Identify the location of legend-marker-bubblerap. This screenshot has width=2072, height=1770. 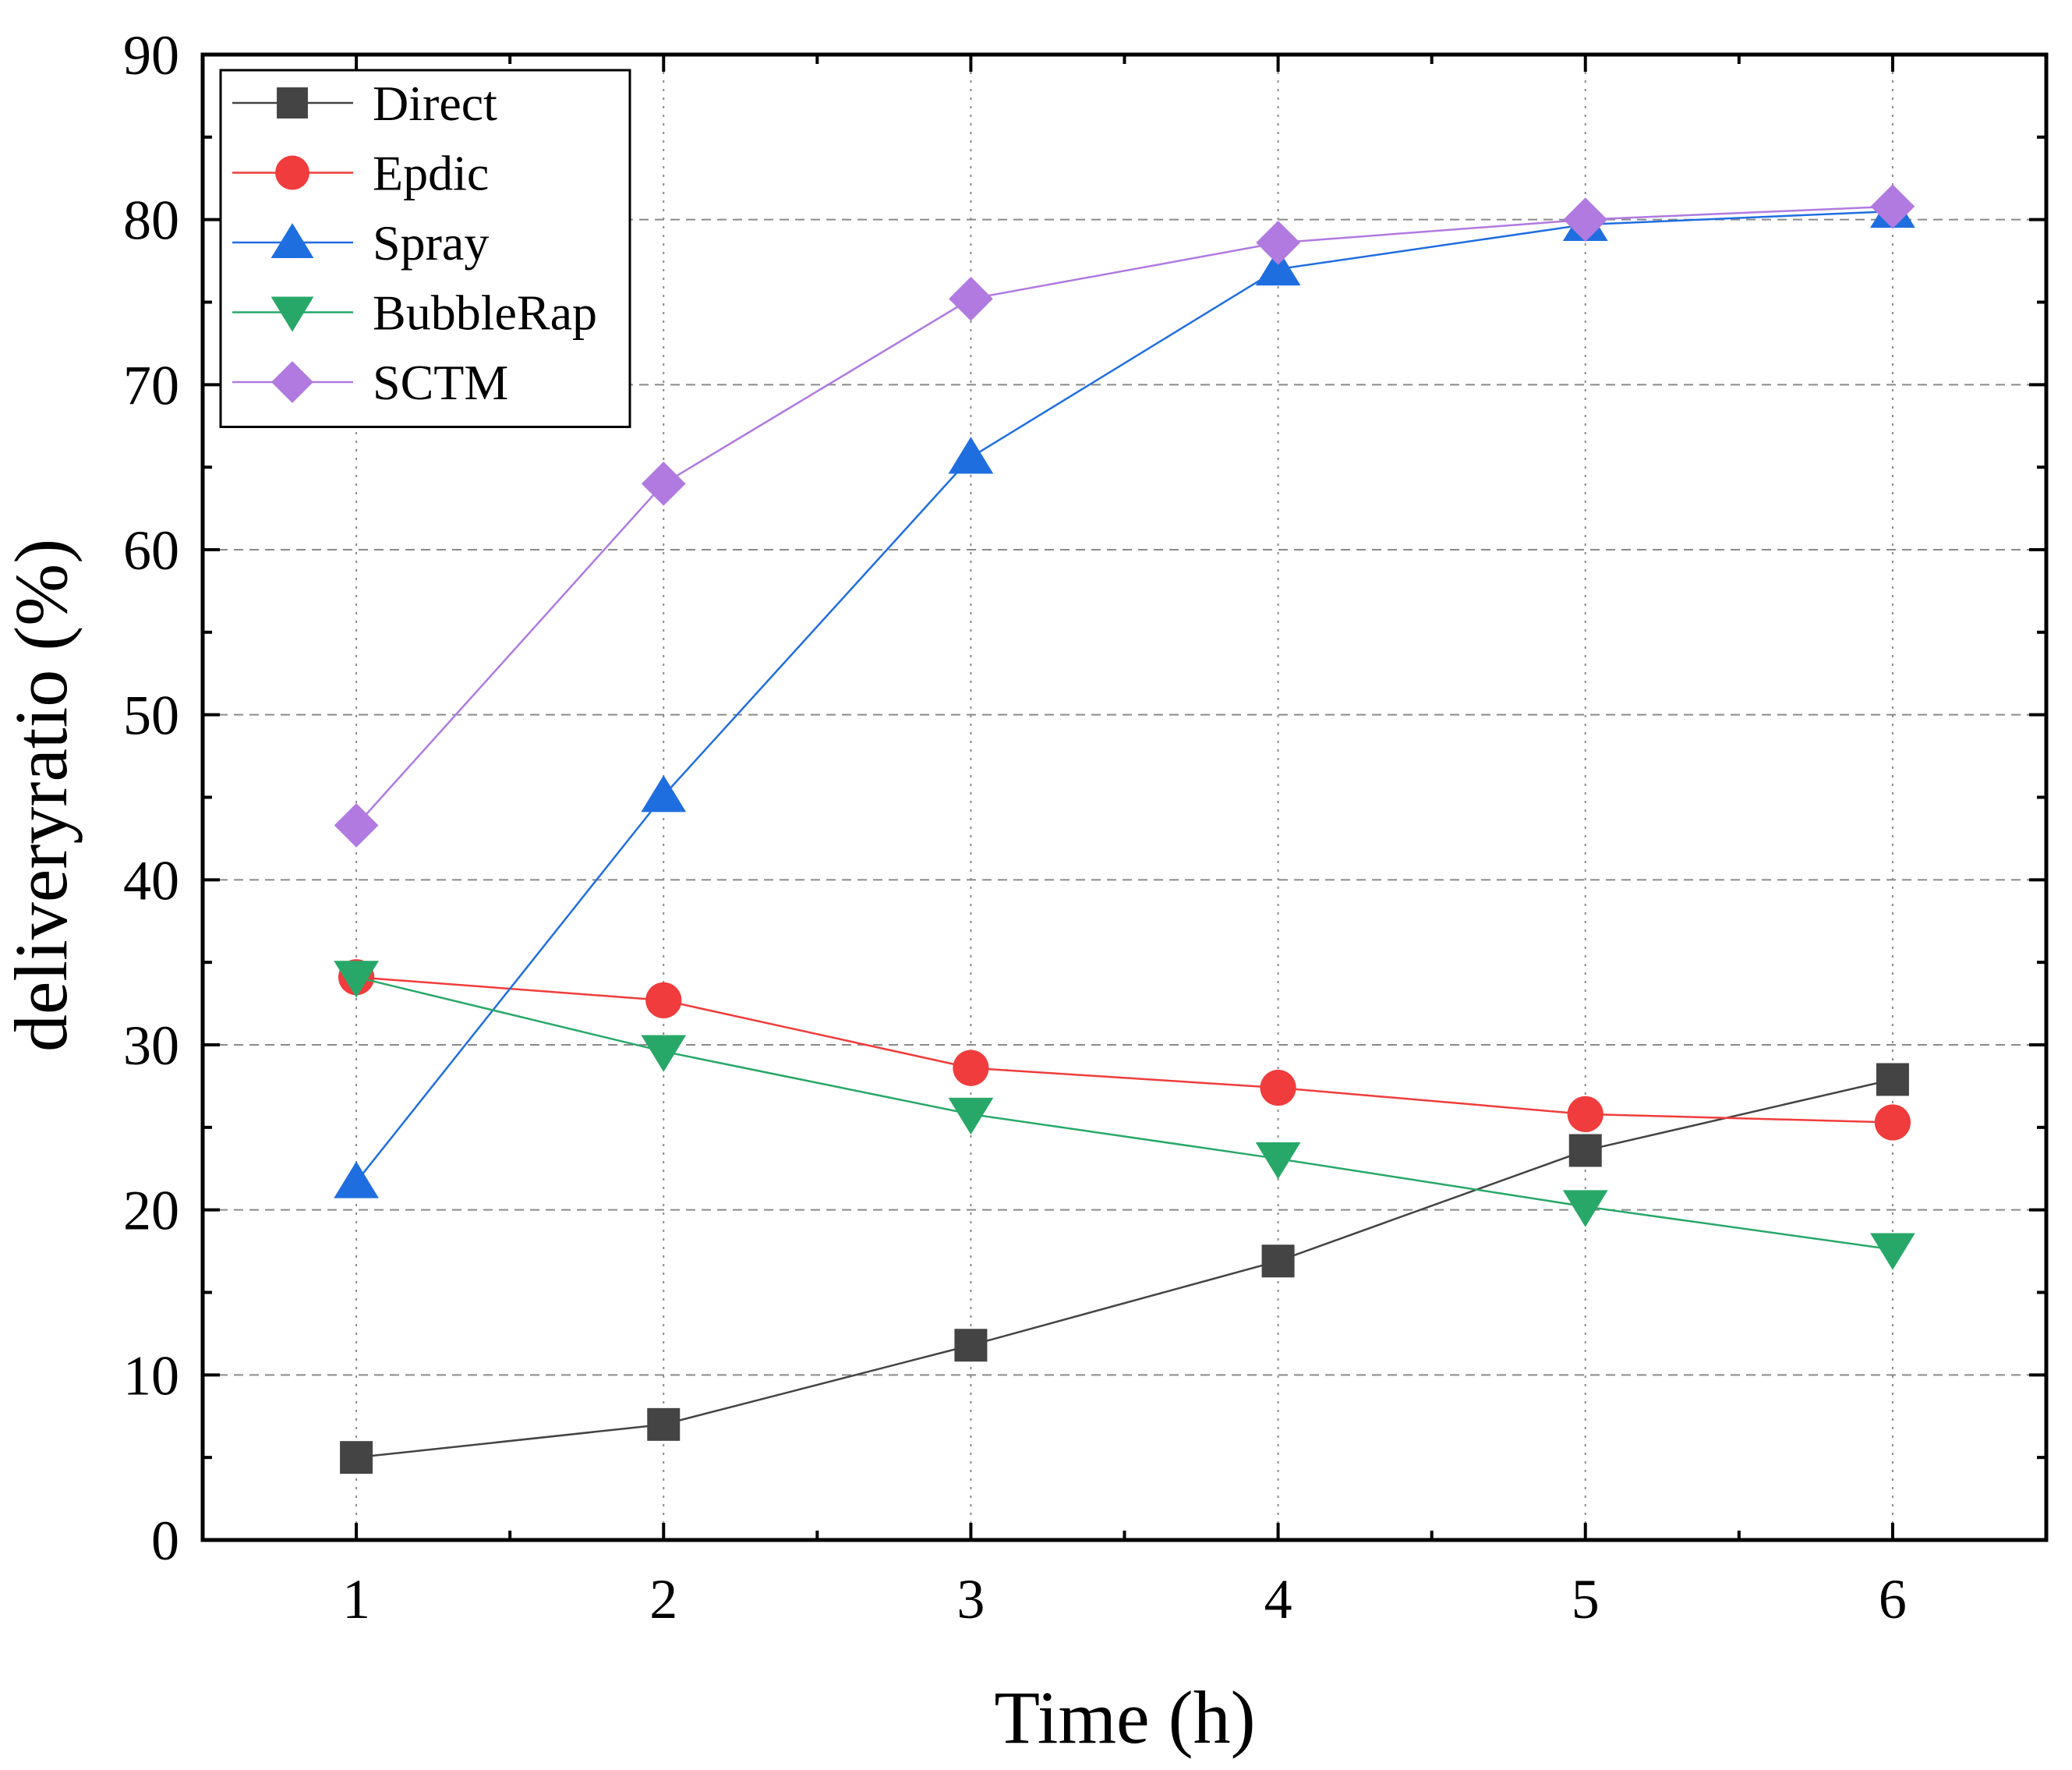
(292, 314).